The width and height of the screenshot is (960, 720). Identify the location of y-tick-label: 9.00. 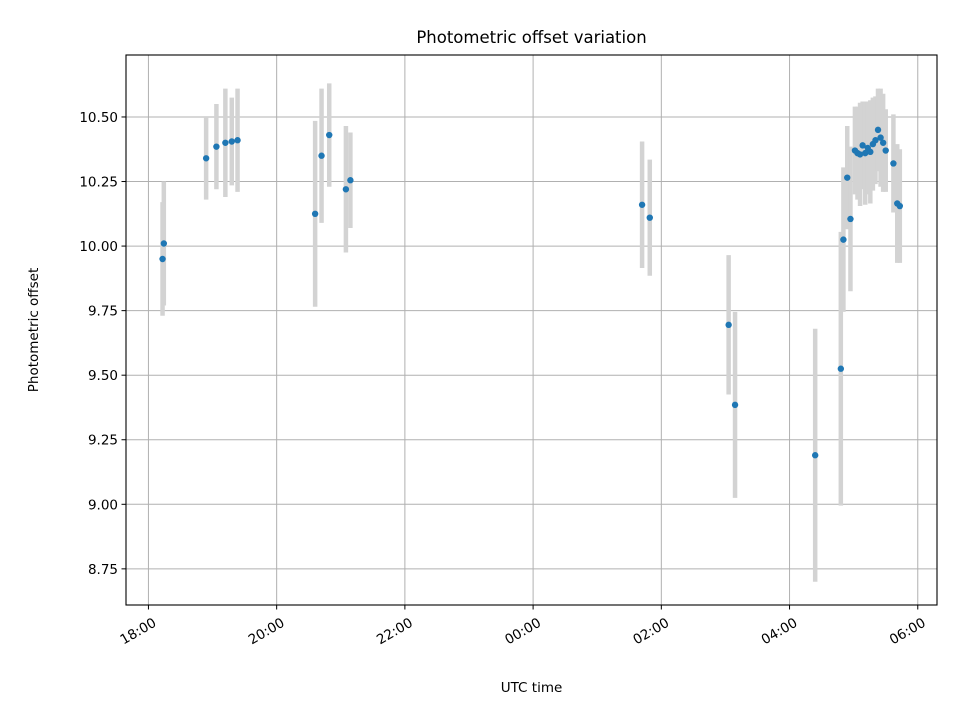
(103, 505).